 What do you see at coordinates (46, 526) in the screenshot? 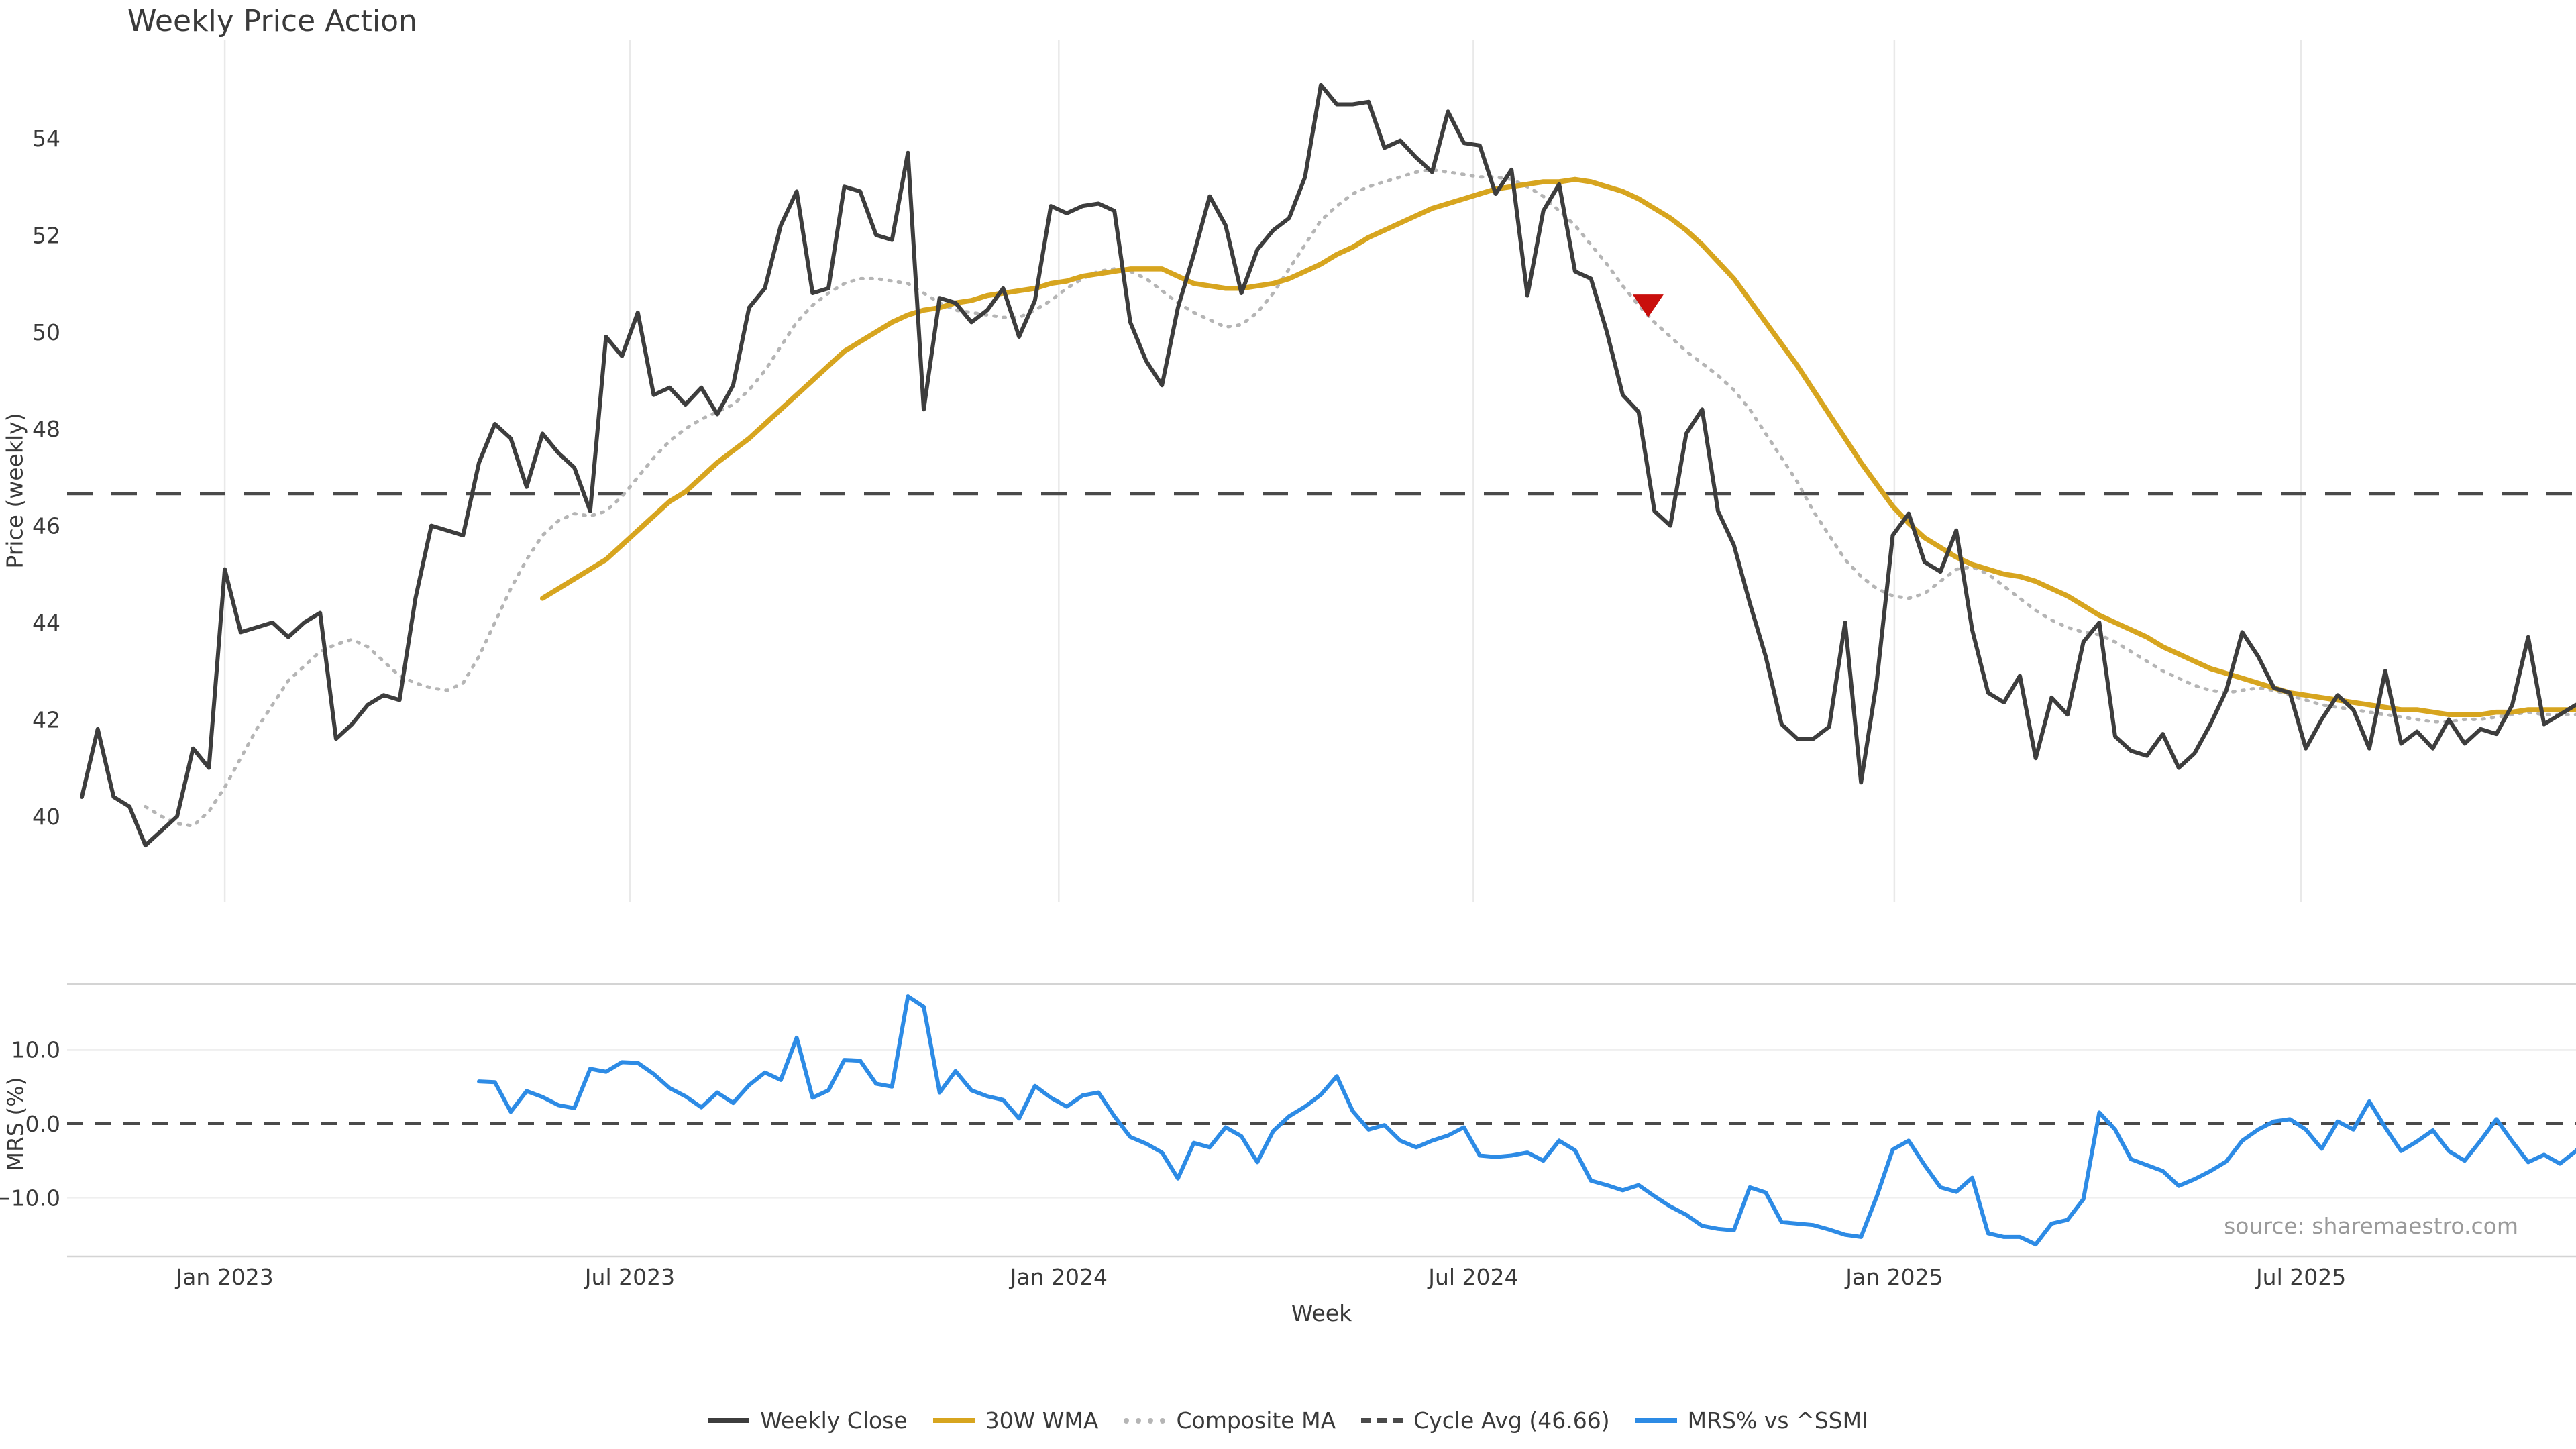
I see `price-tick-label: 46` at bounding box center [46, 526].